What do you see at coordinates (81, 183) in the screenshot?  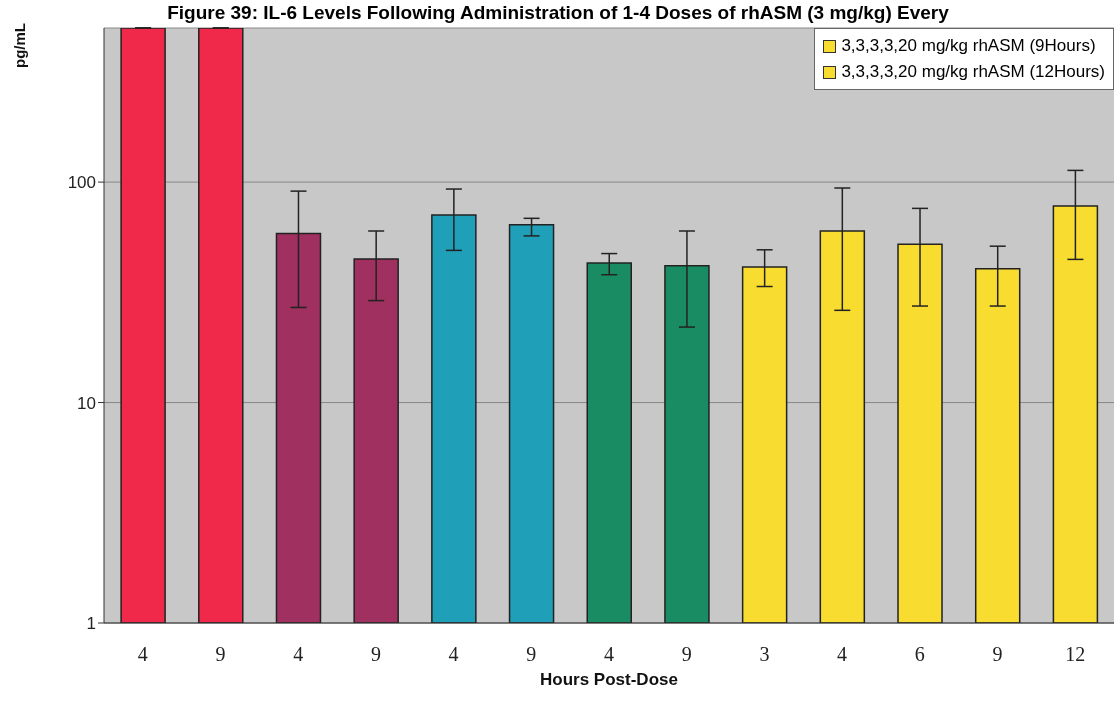 I see `y-tick-label: 100` at bounding box center [81, 183].